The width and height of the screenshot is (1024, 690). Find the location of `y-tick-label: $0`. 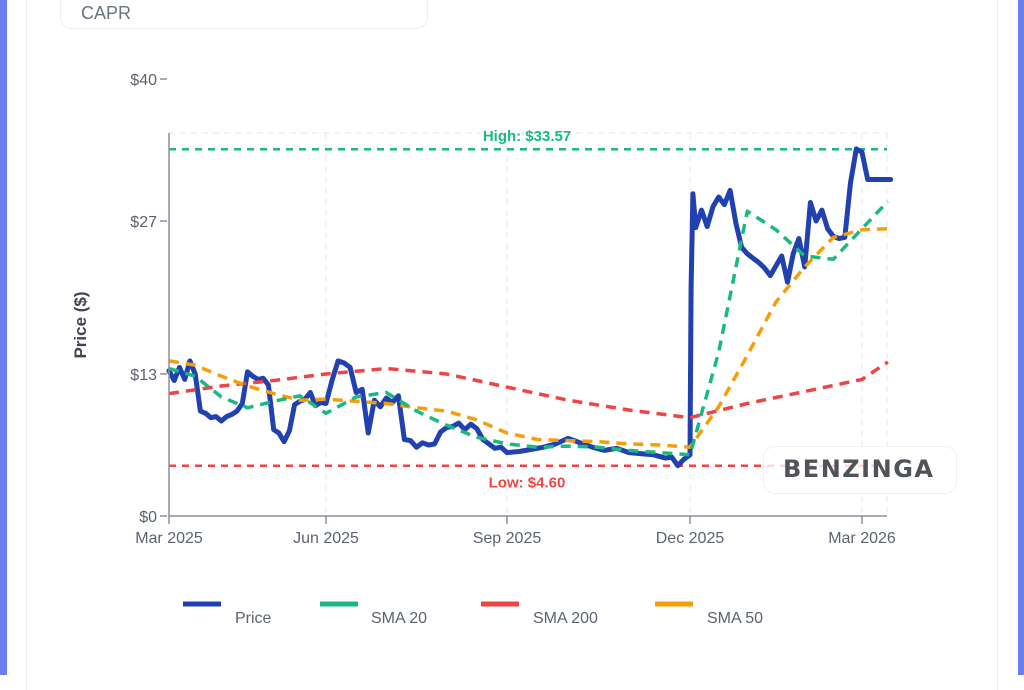

y-tick-label: $0 is located at coordinates (148, 517).